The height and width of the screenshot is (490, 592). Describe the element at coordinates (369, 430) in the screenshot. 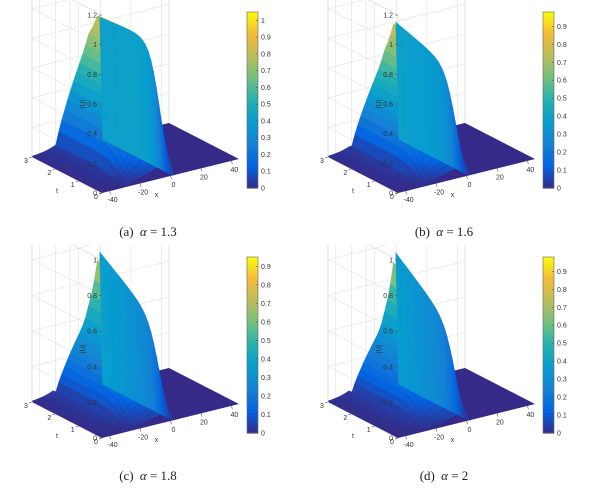

I see `t-tick-label: 1` at that location.